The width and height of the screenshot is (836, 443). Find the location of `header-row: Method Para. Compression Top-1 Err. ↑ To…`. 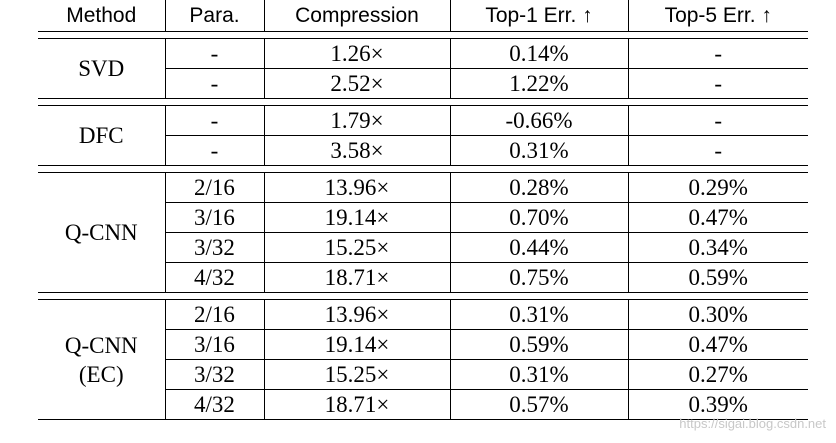

header-row: Method Para. Compression Top-1 Err. ↑ To… is located at coordinates (423, 16).